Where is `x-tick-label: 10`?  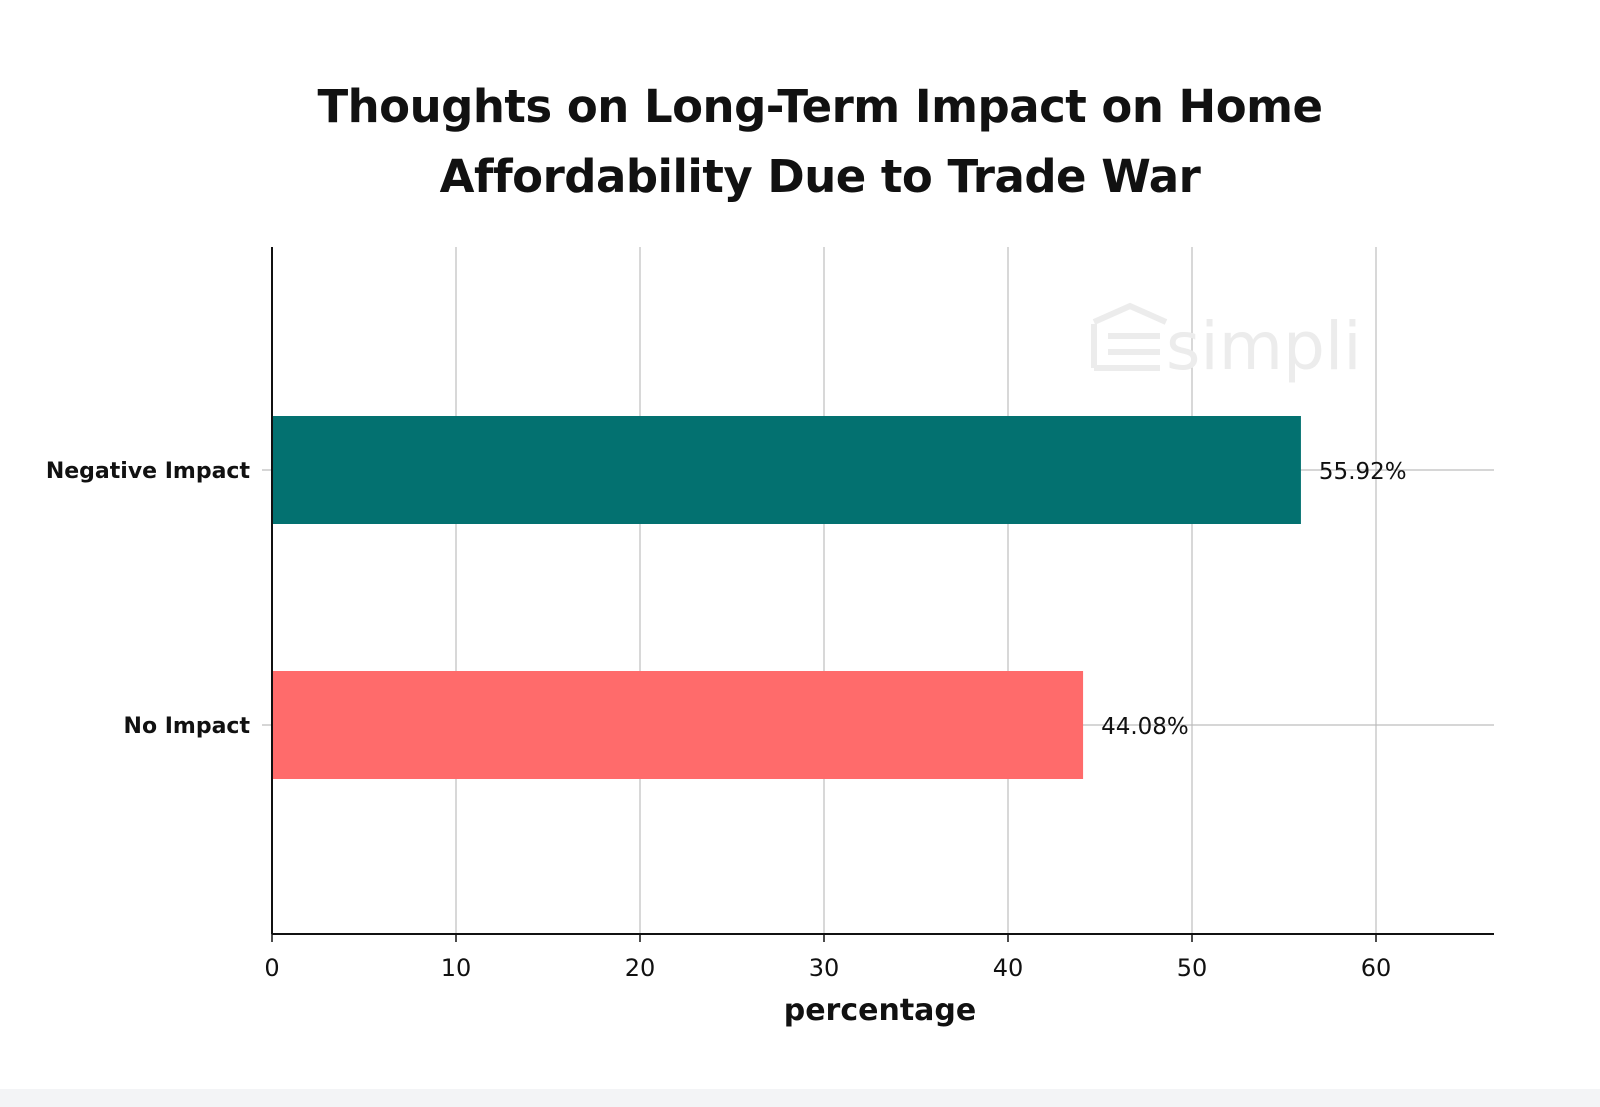
x-tick-label: 10 is located at coordinates (456, 968).